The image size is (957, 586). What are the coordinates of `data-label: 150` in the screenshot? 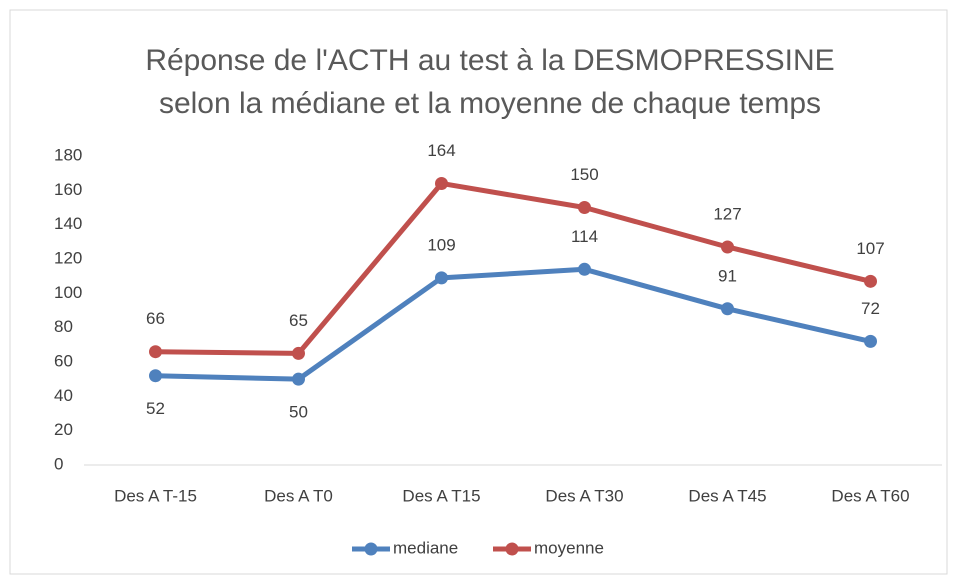 It's located at (584, 174).